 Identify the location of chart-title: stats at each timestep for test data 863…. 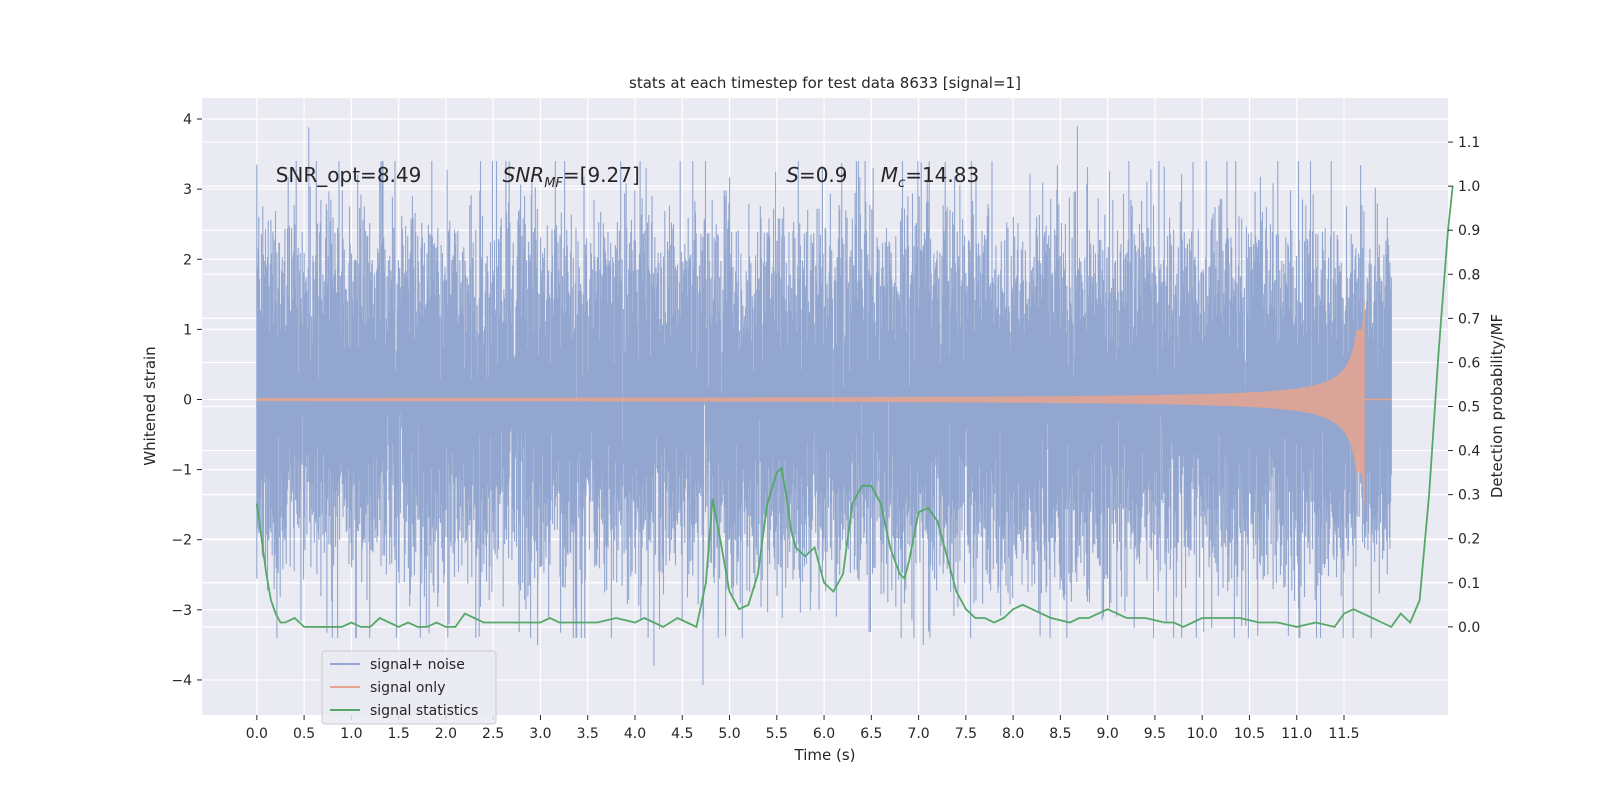
(825, 83).